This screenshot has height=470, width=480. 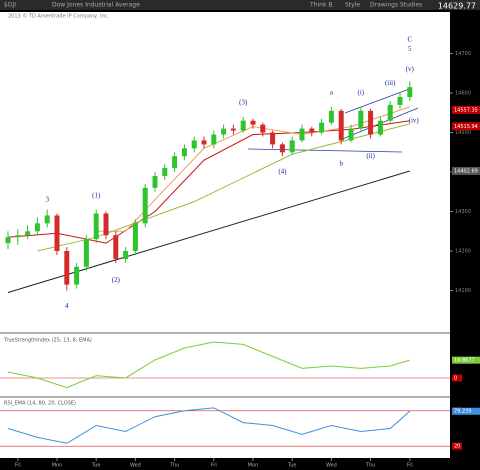 I want to click on value-label: 14.8677, so click(x=464, y=361).